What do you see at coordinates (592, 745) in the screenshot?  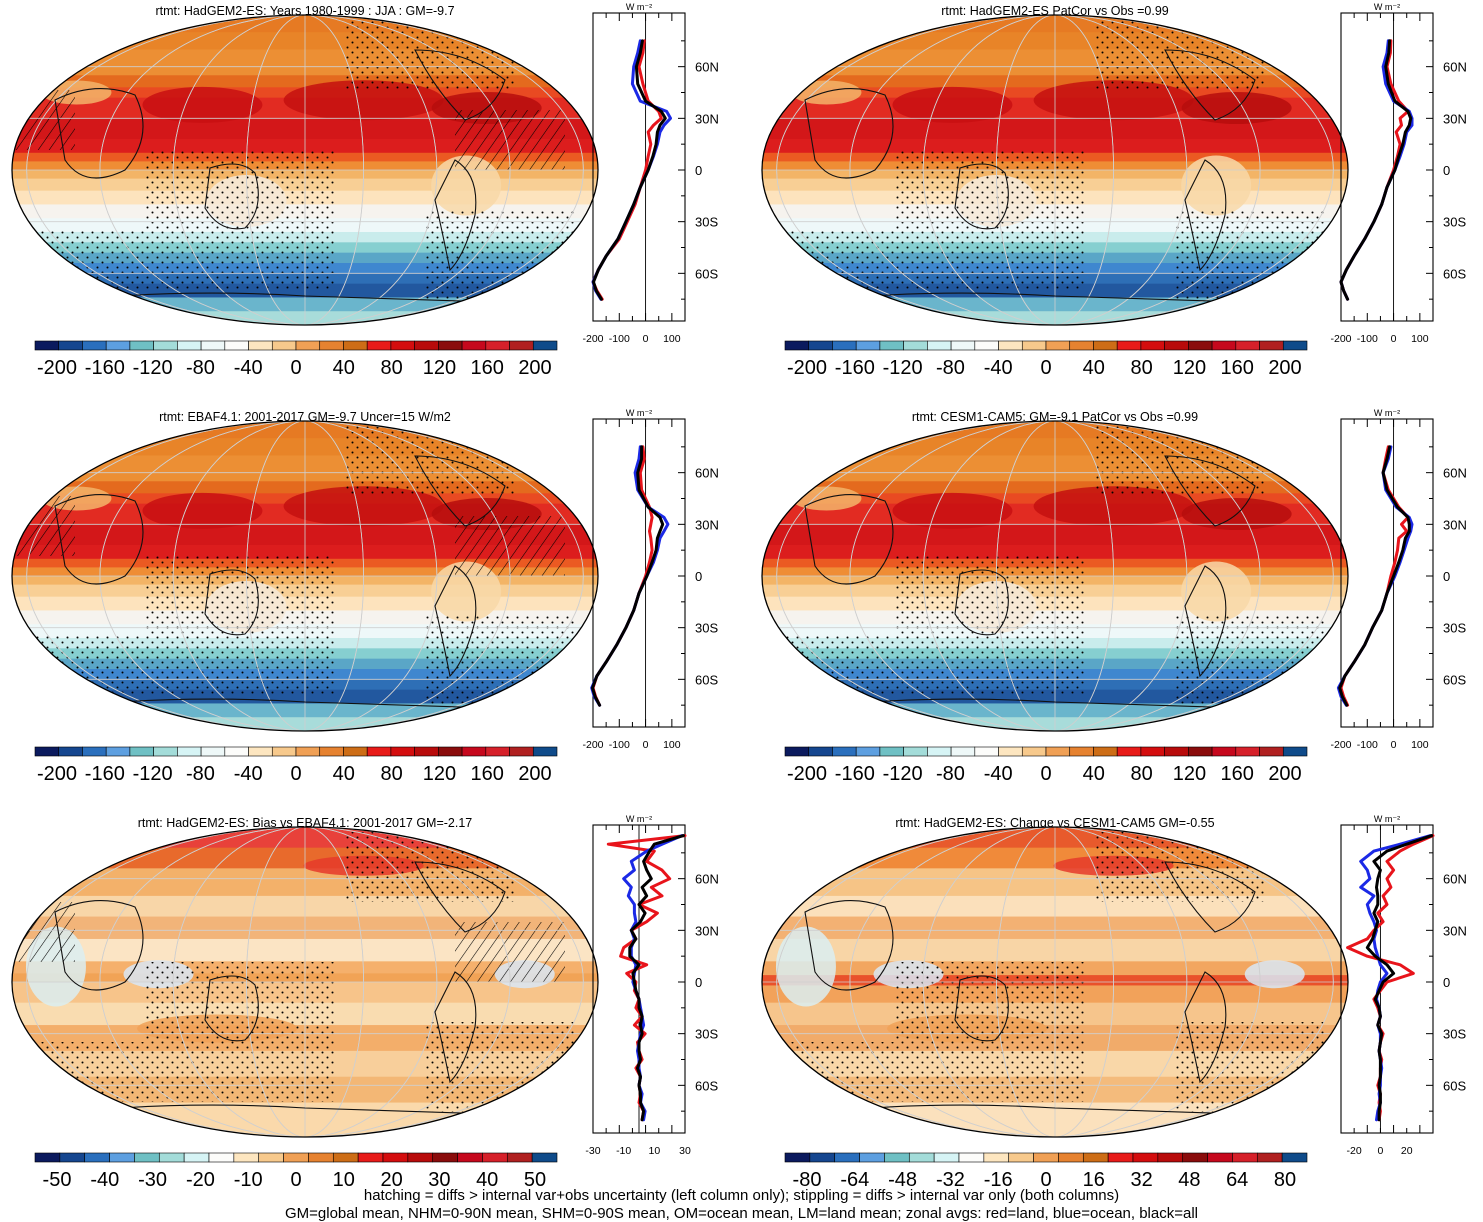 I see `profile-x-tick: -200` at bounding box center [592, 745].